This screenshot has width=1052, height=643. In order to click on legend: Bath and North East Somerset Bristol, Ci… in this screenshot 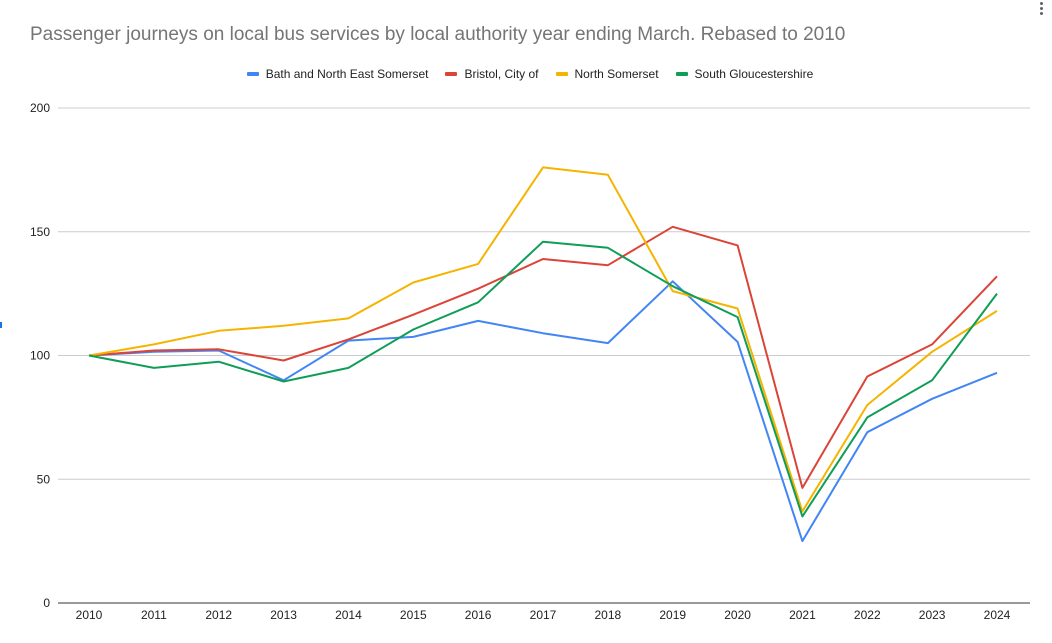, I will do `click(526, 74)`.